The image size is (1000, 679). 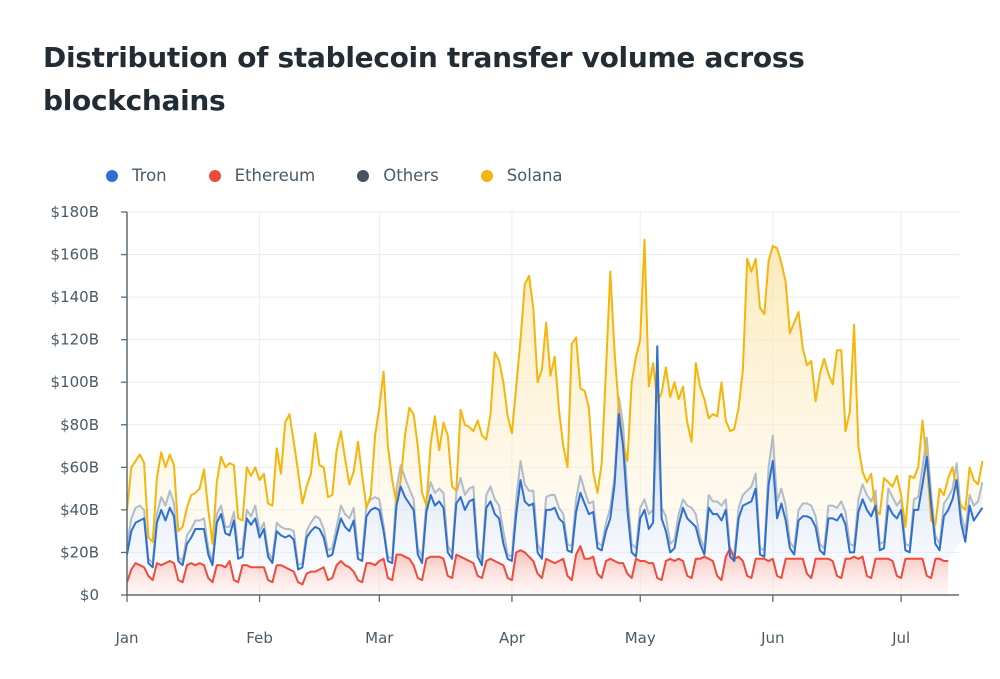 What do you see at coordinates (772, 638) in the screenshot?
I see `x-tick-label: Jun` at bounding box center [772, 638].